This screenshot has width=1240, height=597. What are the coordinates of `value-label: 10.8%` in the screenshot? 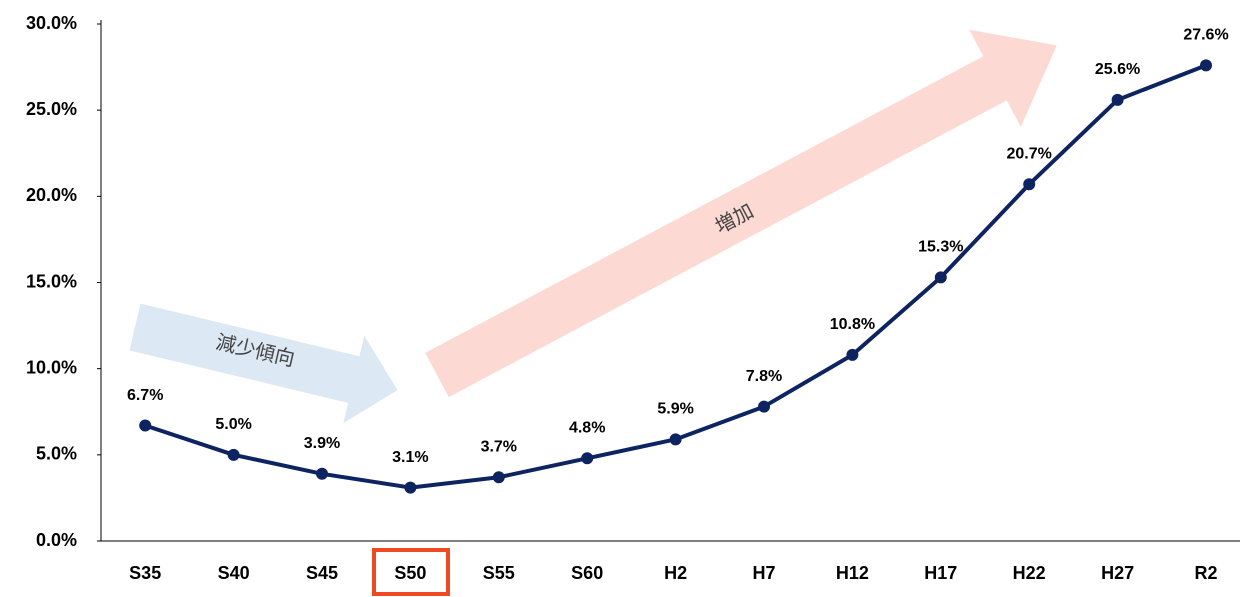 It's located at (852, 324).